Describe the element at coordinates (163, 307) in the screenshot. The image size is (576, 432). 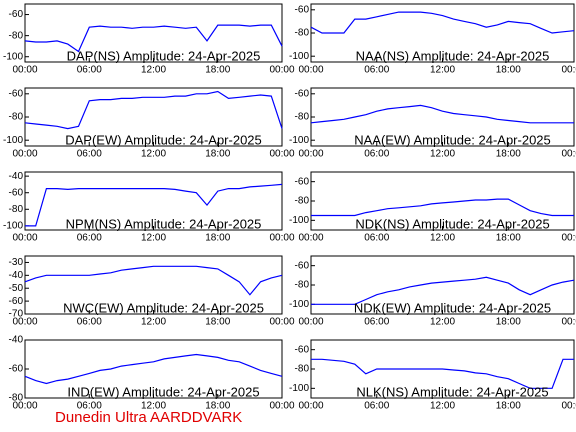
I see `panel-title: NWC(EW) Amplitude: 24-Apr-2025` at that location.